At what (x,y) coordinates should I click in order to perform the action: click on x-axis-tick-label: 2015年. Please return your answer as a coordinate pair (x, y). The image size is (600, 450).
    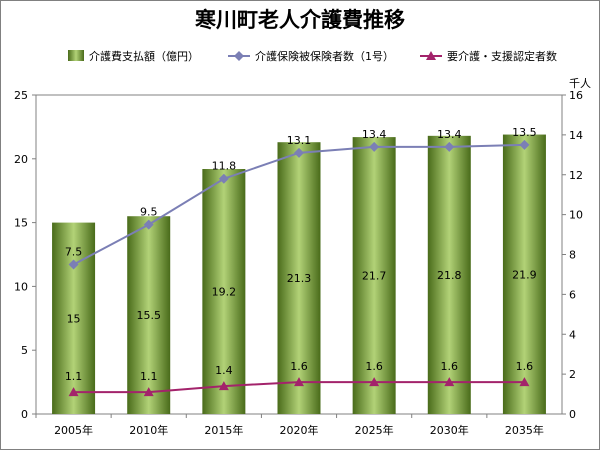
    Looking at the image, I should click on (223, 430).